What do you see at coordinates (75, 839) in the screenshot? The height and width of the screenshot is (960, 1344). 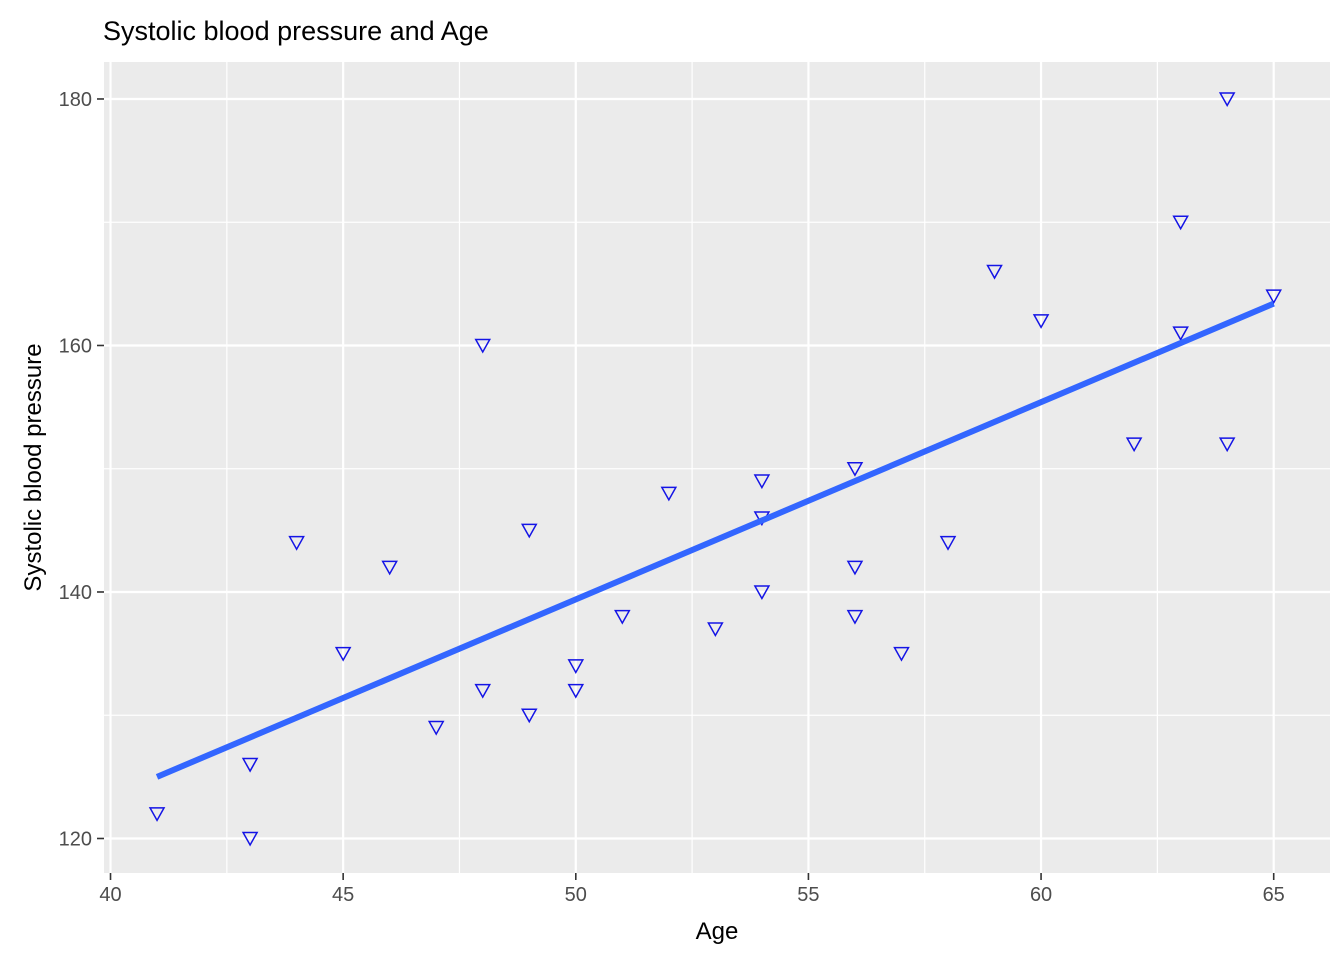 I see `y-tick-label: 120` at bounding box center [75, 839].